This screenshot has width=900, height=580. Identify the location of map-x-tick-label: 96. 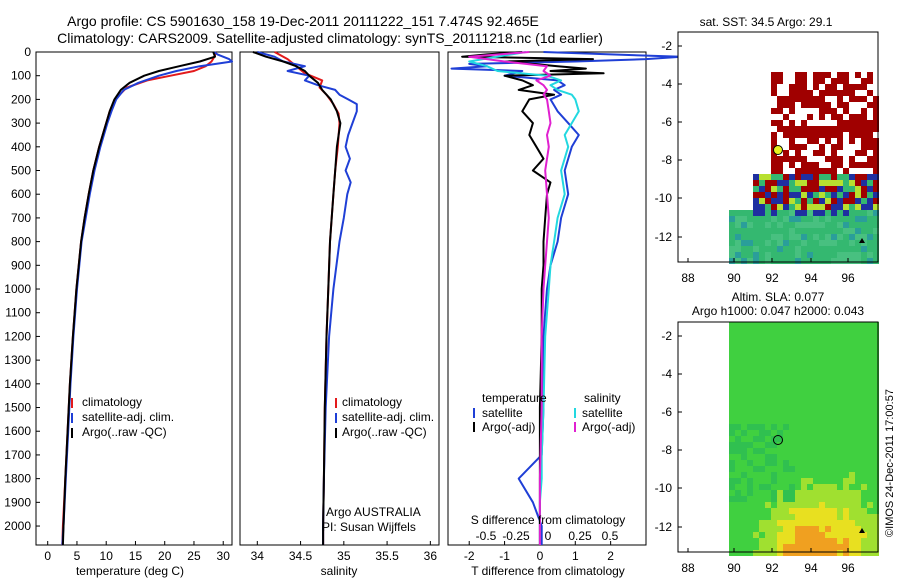
(848, 568).